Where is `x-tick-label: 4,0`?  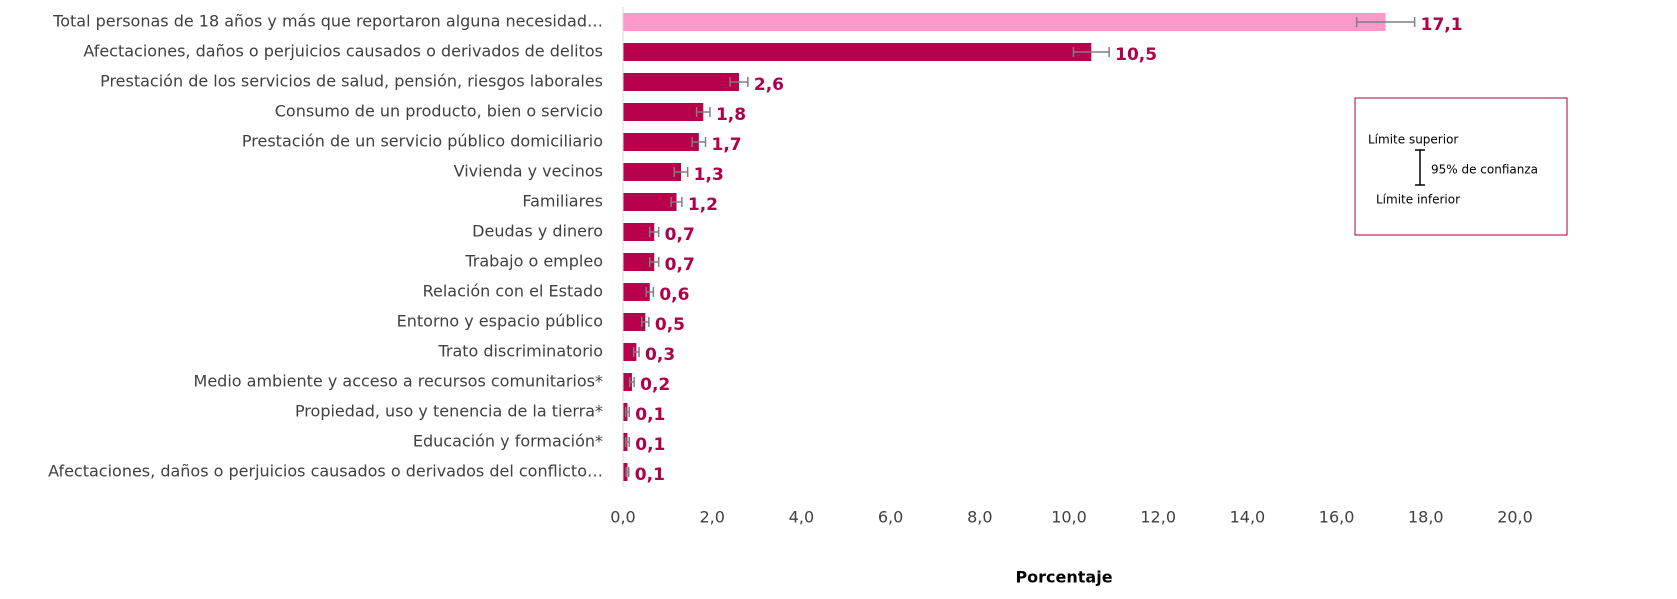
x-tick-label: 4,0 is located at coordinates (801, 517).